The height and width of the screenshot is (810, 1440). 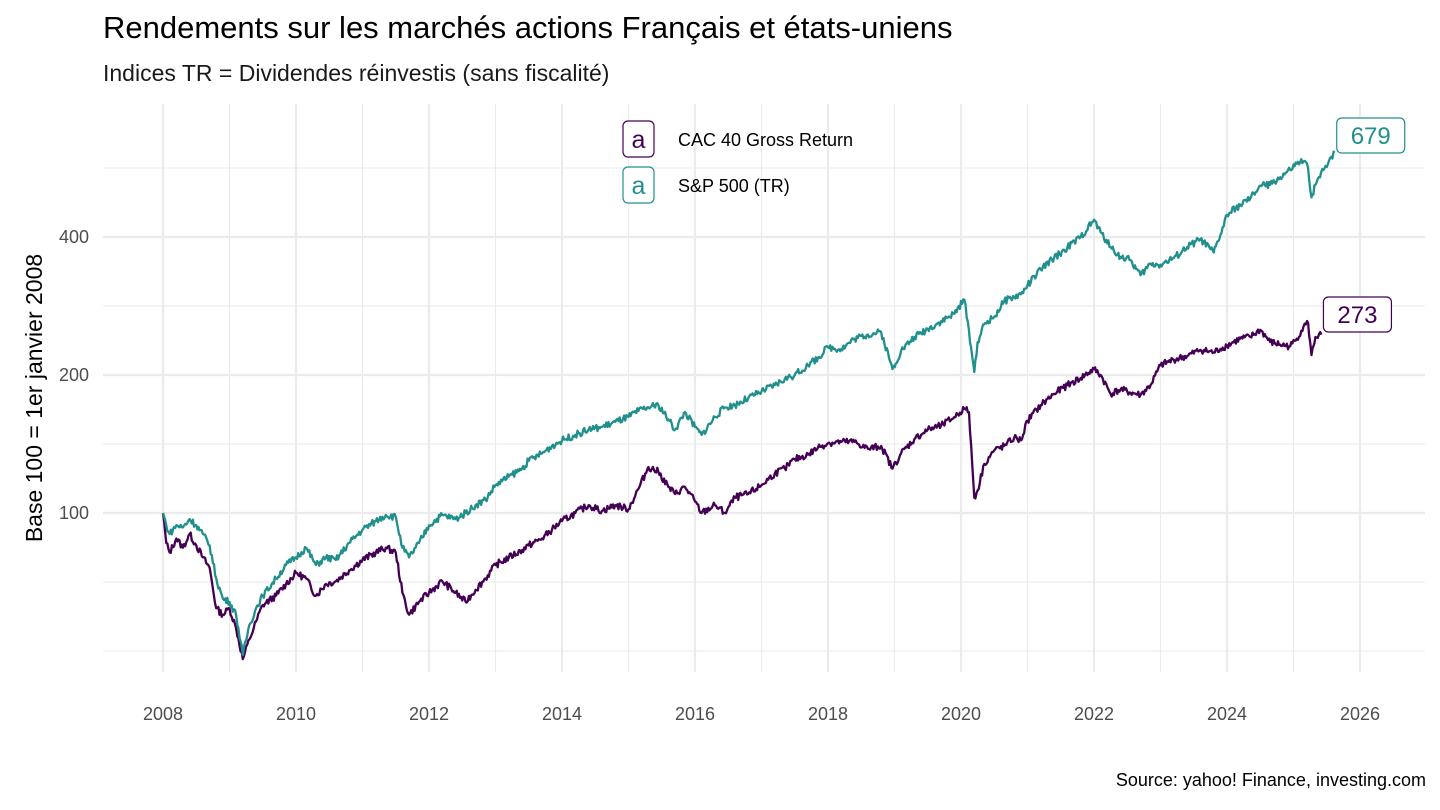 I want to click on legend-item: a CAC 40 Gross Return, so click(x=737, y=139).